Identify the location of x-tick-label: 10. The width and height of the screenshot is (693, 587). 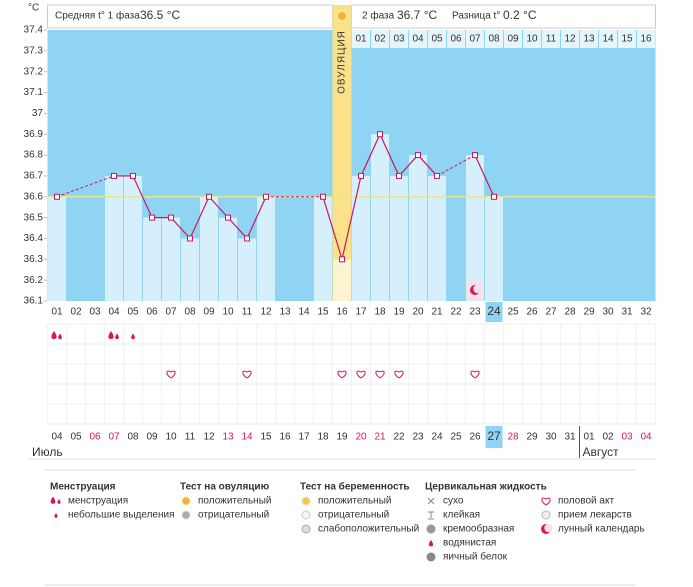
(228, 312).